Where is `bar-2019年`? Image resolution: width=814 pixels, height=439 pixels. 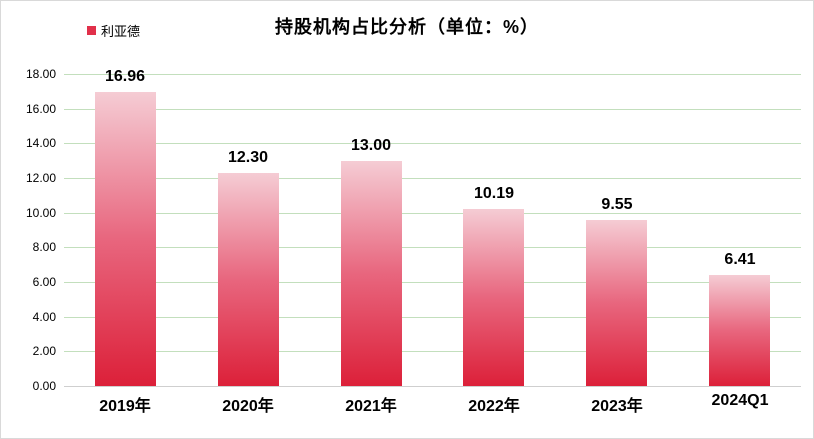 bar-2019年 is located at coordinates (125, 239).